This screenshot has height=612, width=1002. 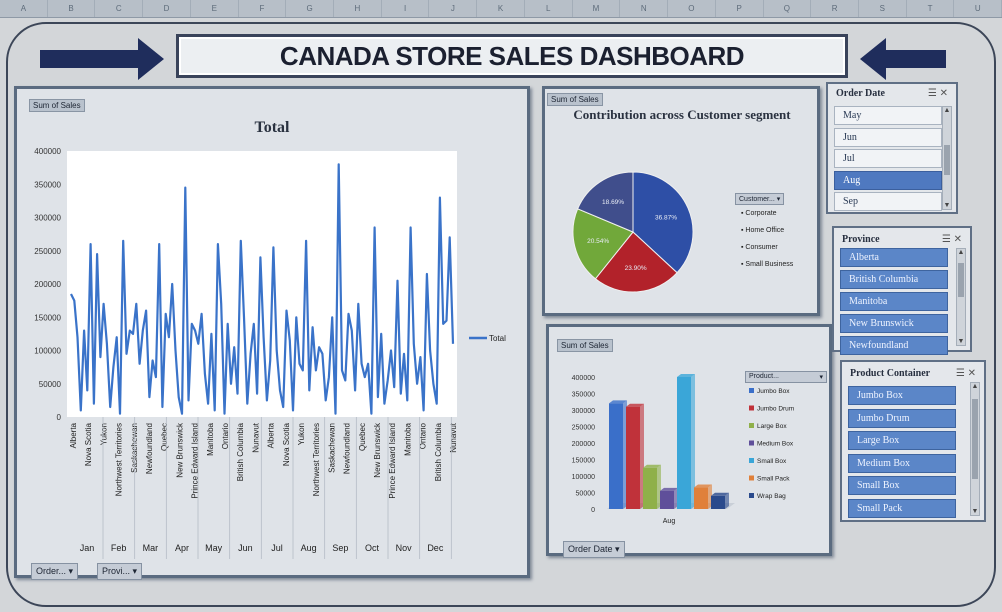 I want to click on bar-legend-label: Wrap Bag, so click(x=771, y=496).